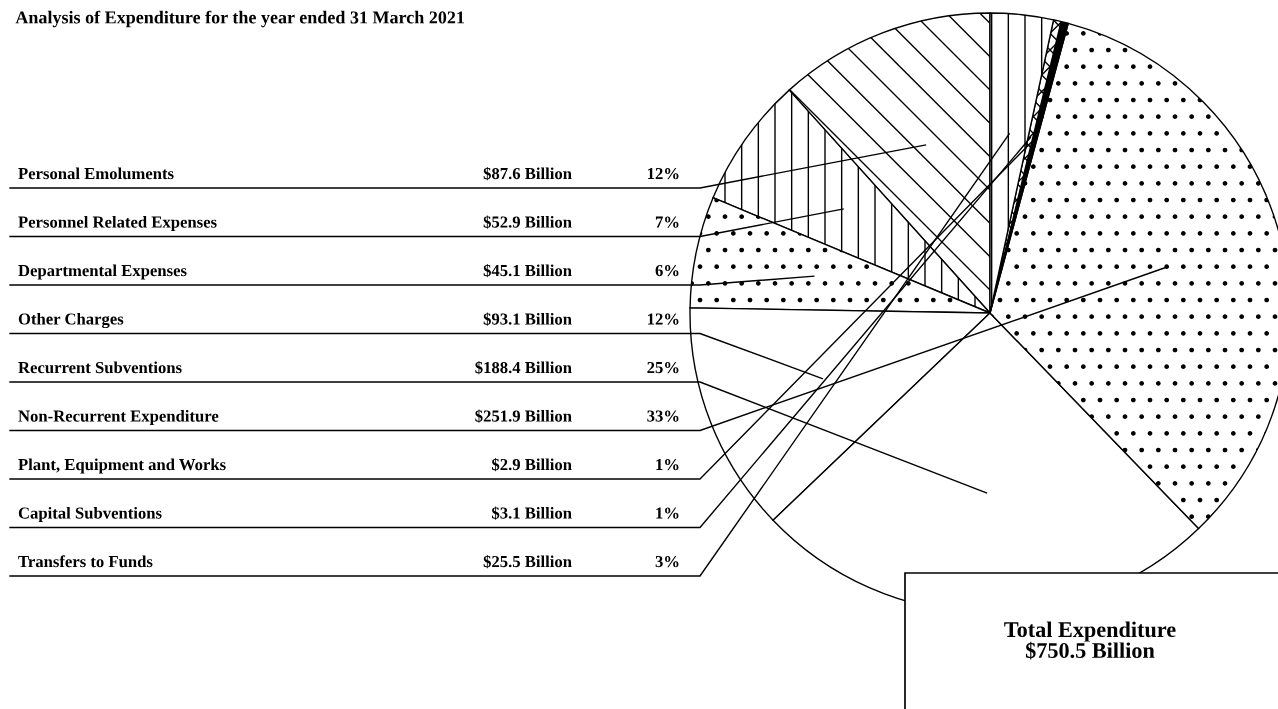 The width and height of the screenshot is (1278, 709). I want to click on slice-label: Recurrent Subventions, so click(100, 367).